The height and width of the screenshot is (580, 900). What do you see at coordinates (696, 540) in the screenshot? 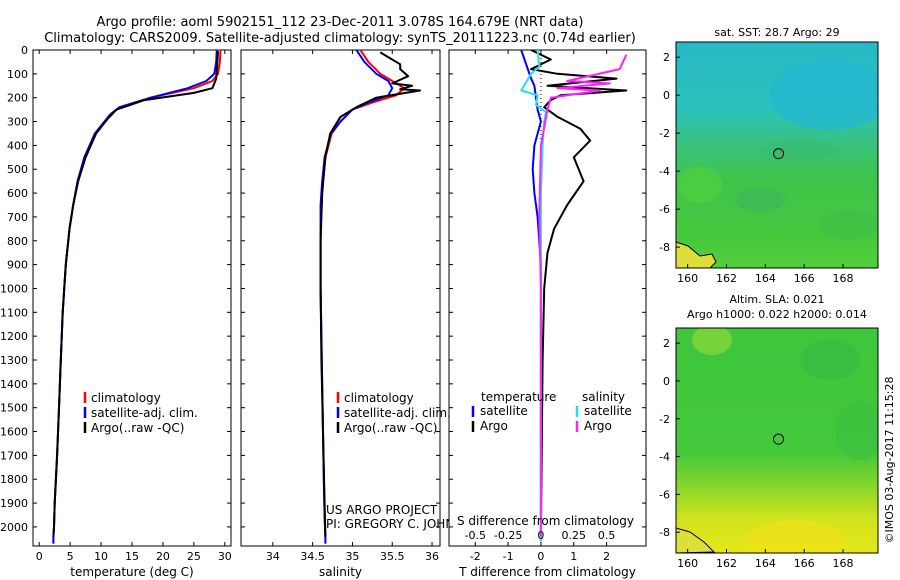
I see `sla-coast-land` at bounding box center [696, 540].